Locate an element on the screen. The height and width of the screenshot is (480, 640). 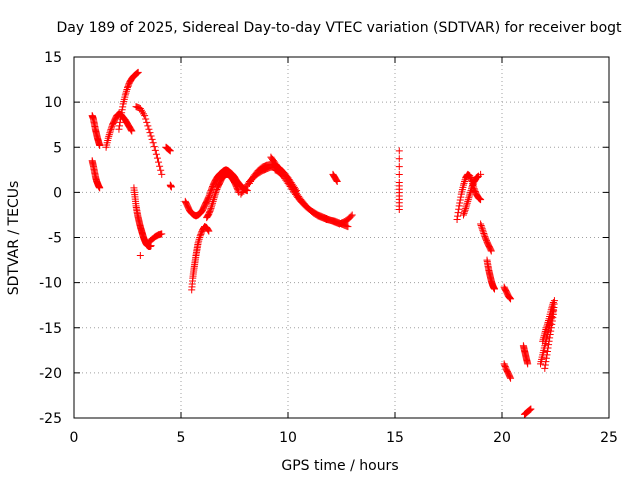
y-tick-label: 15 is located at coordinates (53, 58).